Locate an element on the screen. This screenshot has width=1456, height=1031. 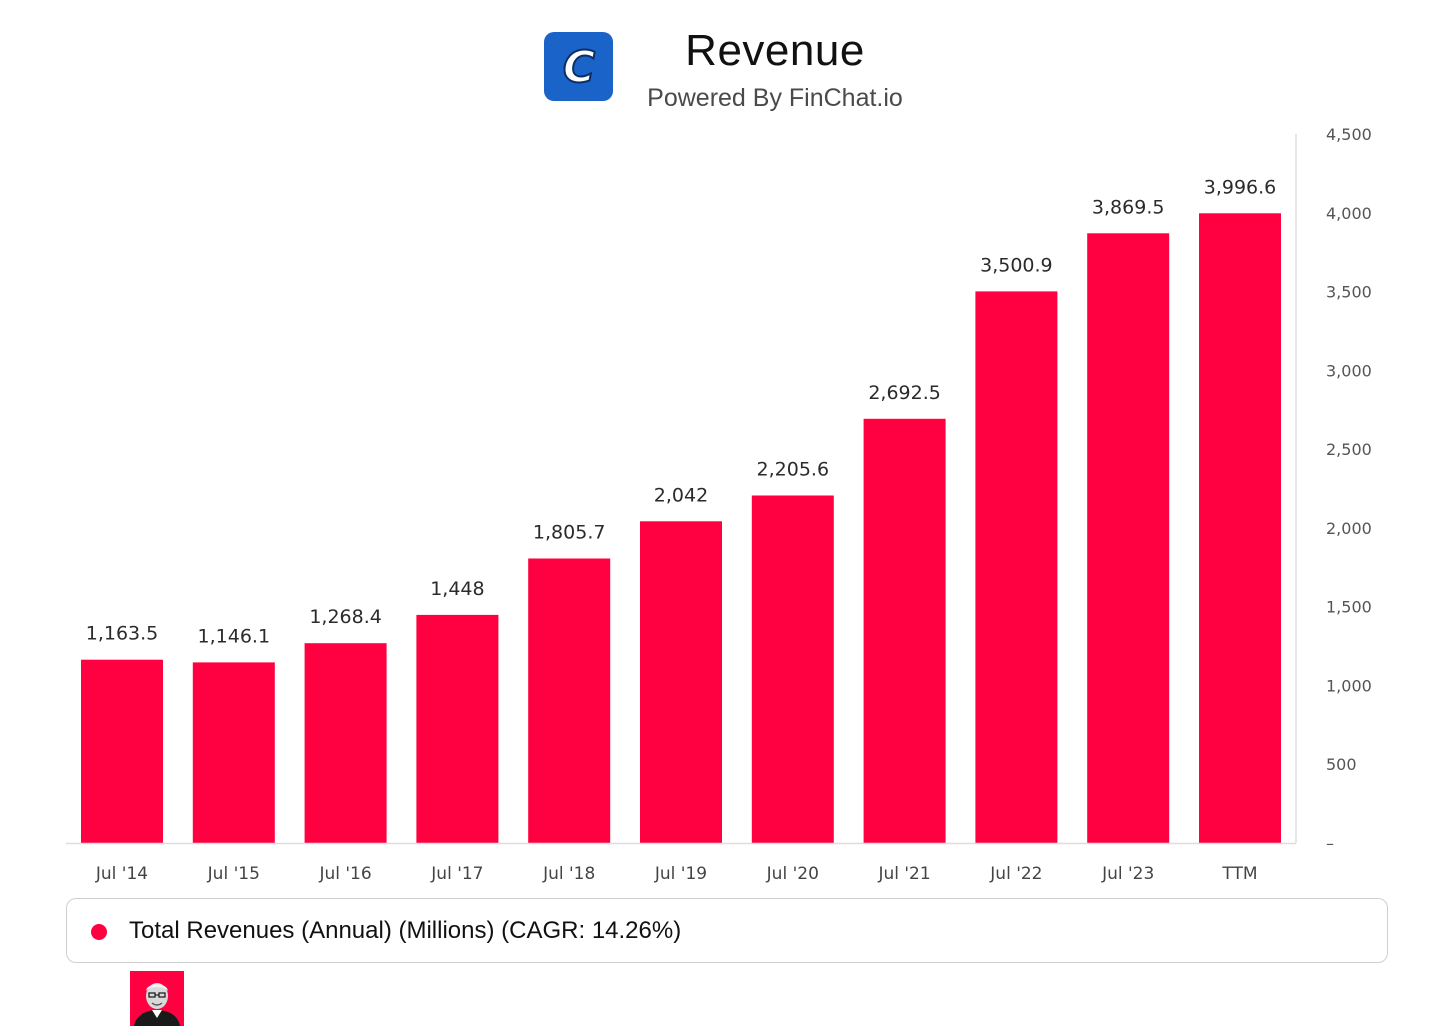
y-tick-label-5: 2,500 is located at coordinates (1349, 449).